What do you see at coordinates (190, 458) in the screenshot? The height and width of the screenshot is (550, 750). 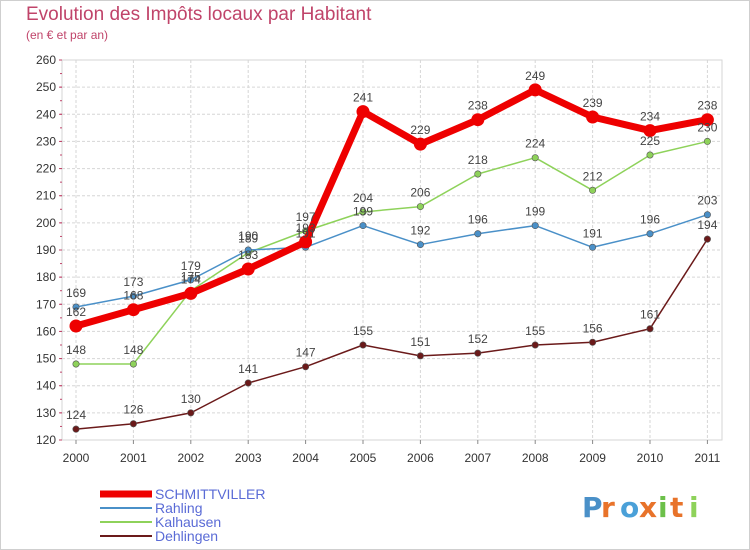 I see `x-tick-label: 2002` at bounding box center [190, 458].